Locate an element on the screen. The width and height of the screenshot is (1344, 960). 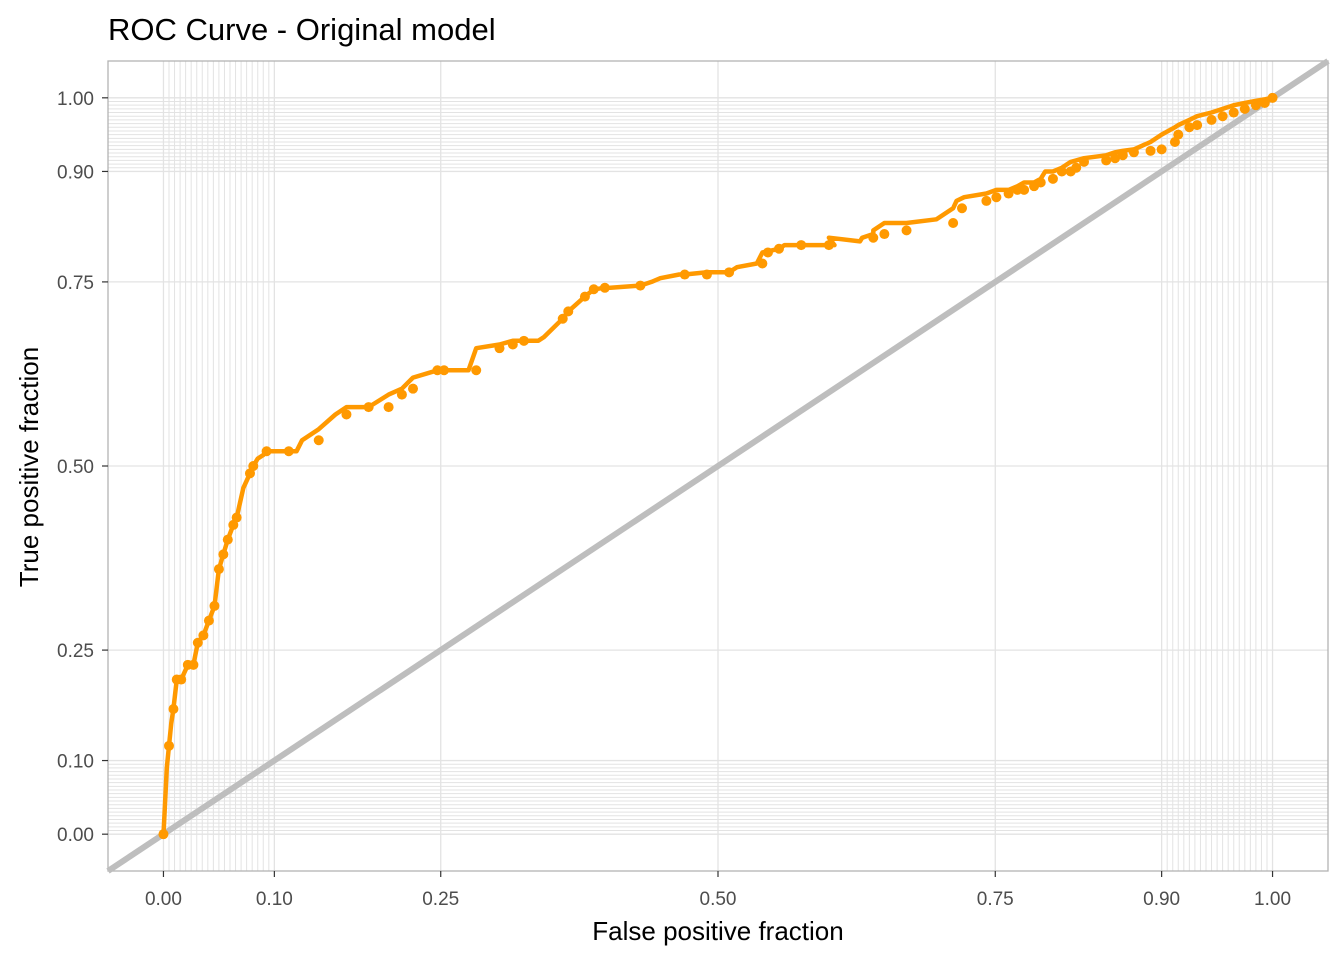
y-axis-ticks is located at coordinates (105, 466).